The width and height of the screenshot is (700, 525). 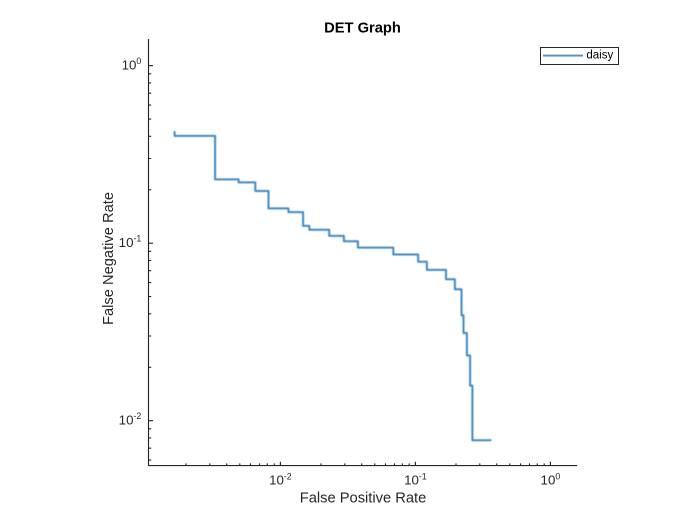 What do you see at coordinates (363, 499) in the screenshot?
I see `svg-text: False Positive Rate` at bounding box center [363, 499].